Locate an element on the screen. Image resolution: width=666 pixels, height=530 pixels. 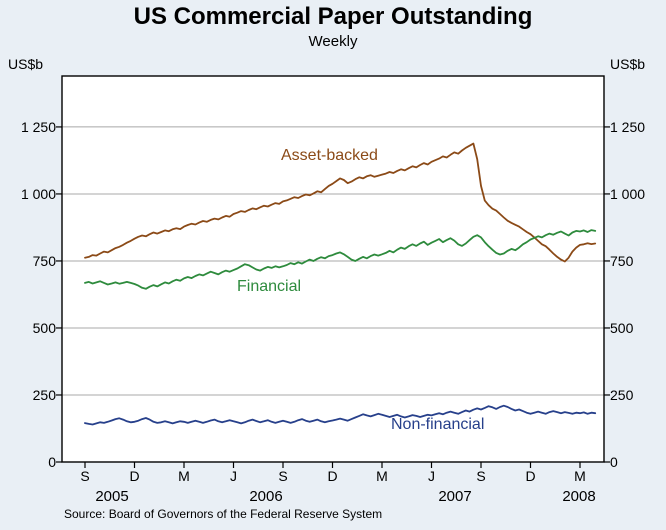
x-axis-year-label: 2006 is located at coordinates (266, 496).